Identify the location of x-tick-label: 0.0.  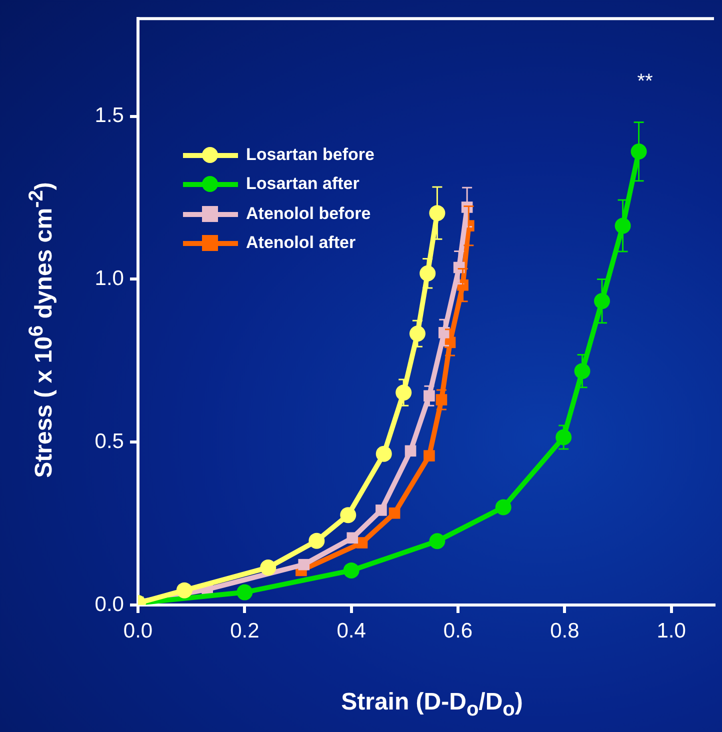
(138, 630).